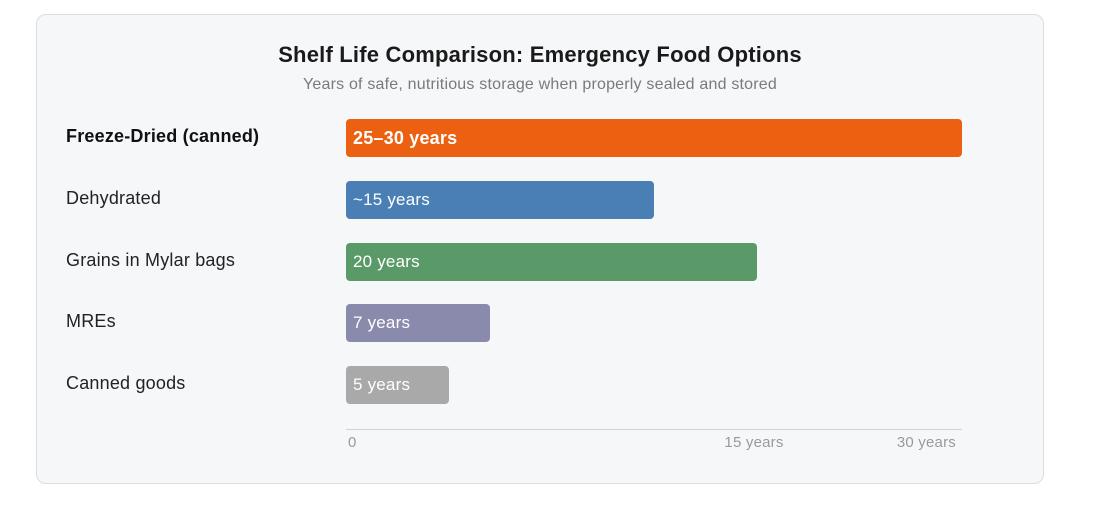 The height and width of the screenshot is (513, 1100). Describe the element at coordinates (151, 259) in the screenshot. I see `category-label: Grains in Mylar bags` at that location.